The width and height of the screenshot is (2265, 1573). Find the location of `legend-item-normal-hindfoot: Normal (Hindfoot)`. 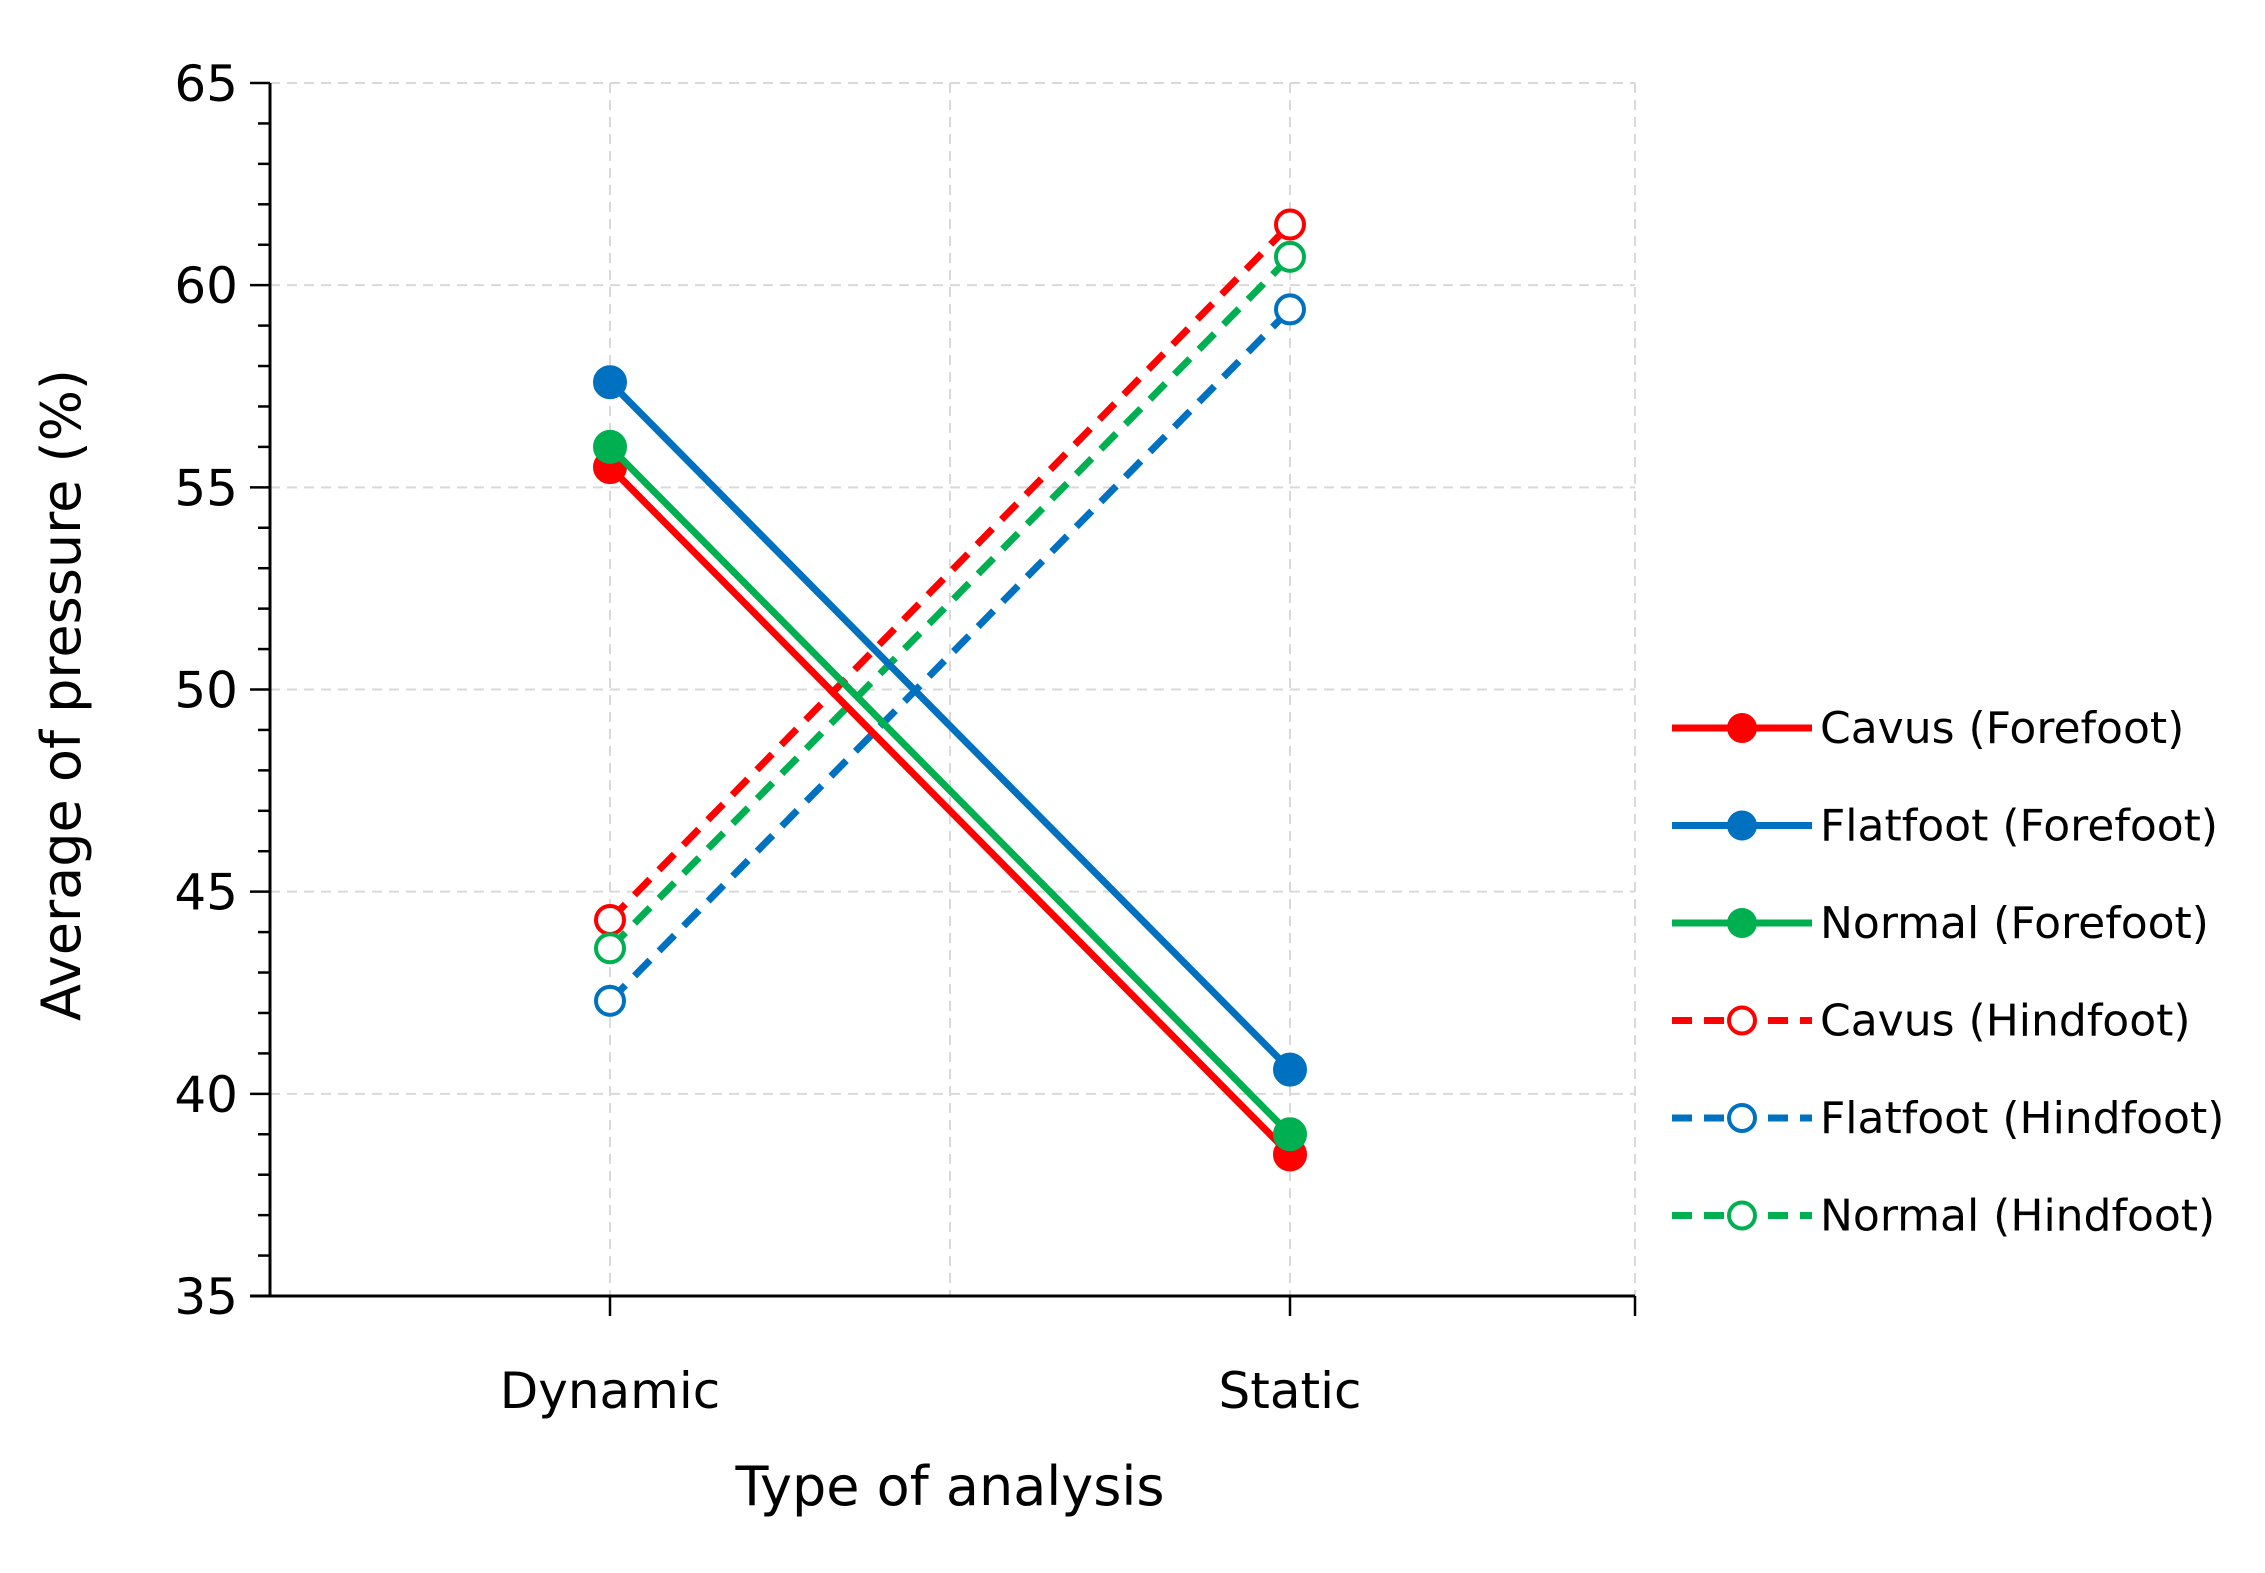

legend-item-normal-hindfoot: Normal (Hindfoot) is located at coordinates (1943, 1216).